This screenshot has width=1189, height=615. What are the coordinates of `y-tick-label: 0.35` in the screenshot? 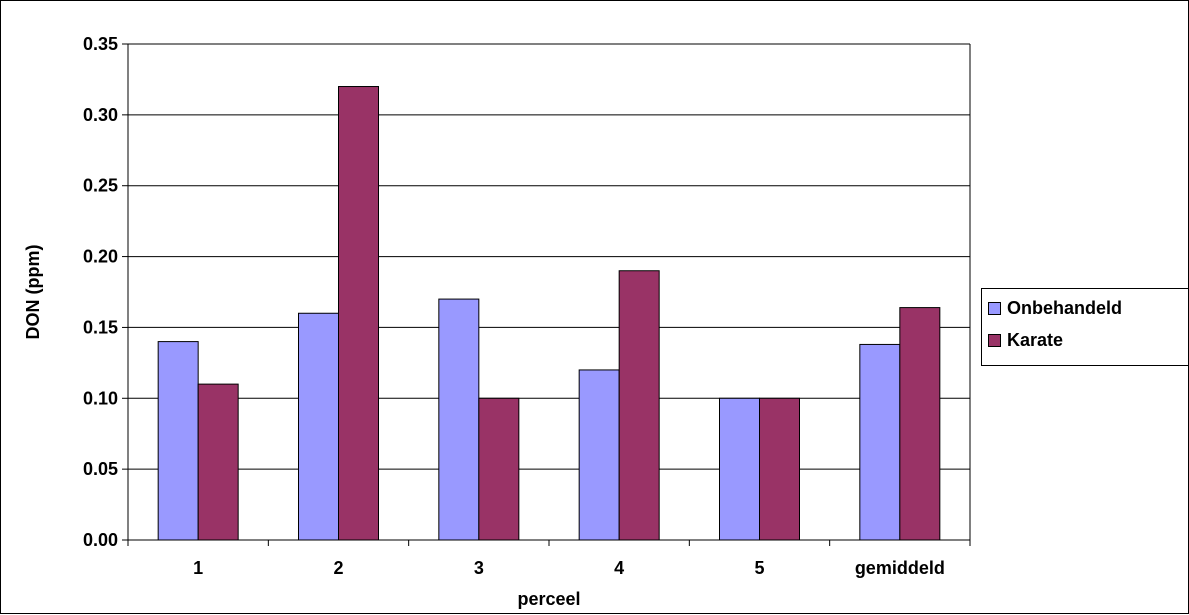 It's located at (100, 44).